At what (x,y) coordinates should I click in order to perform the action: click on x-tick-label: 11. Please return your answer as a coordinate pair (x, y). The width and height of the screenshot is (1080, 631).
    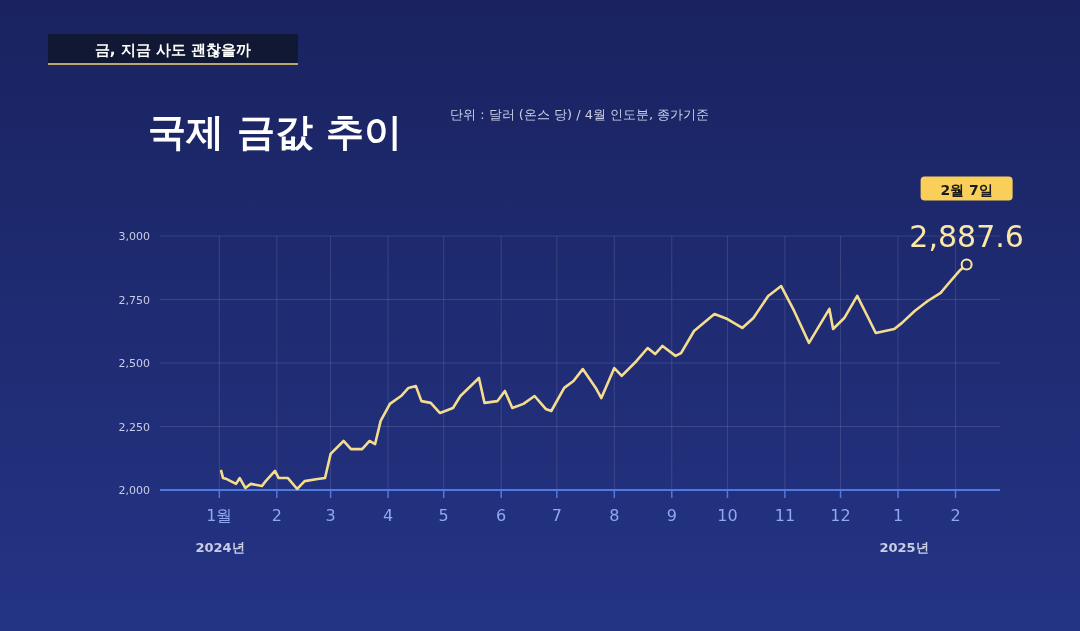
    Looking at the image, I should click on (785, 515).